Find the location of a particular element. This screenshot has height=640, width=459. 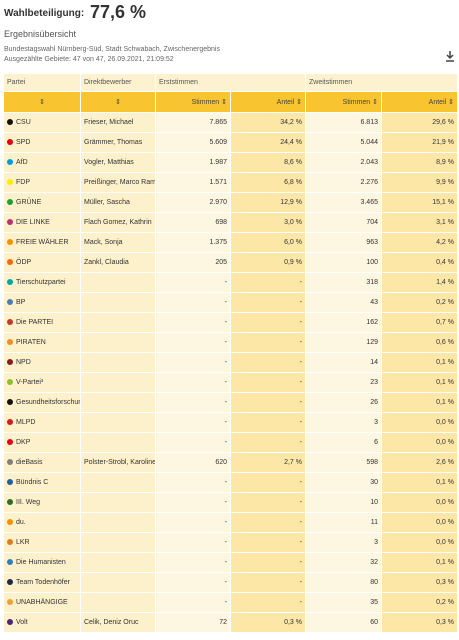

cell-text: 162 is located at coordinates (372, 322).